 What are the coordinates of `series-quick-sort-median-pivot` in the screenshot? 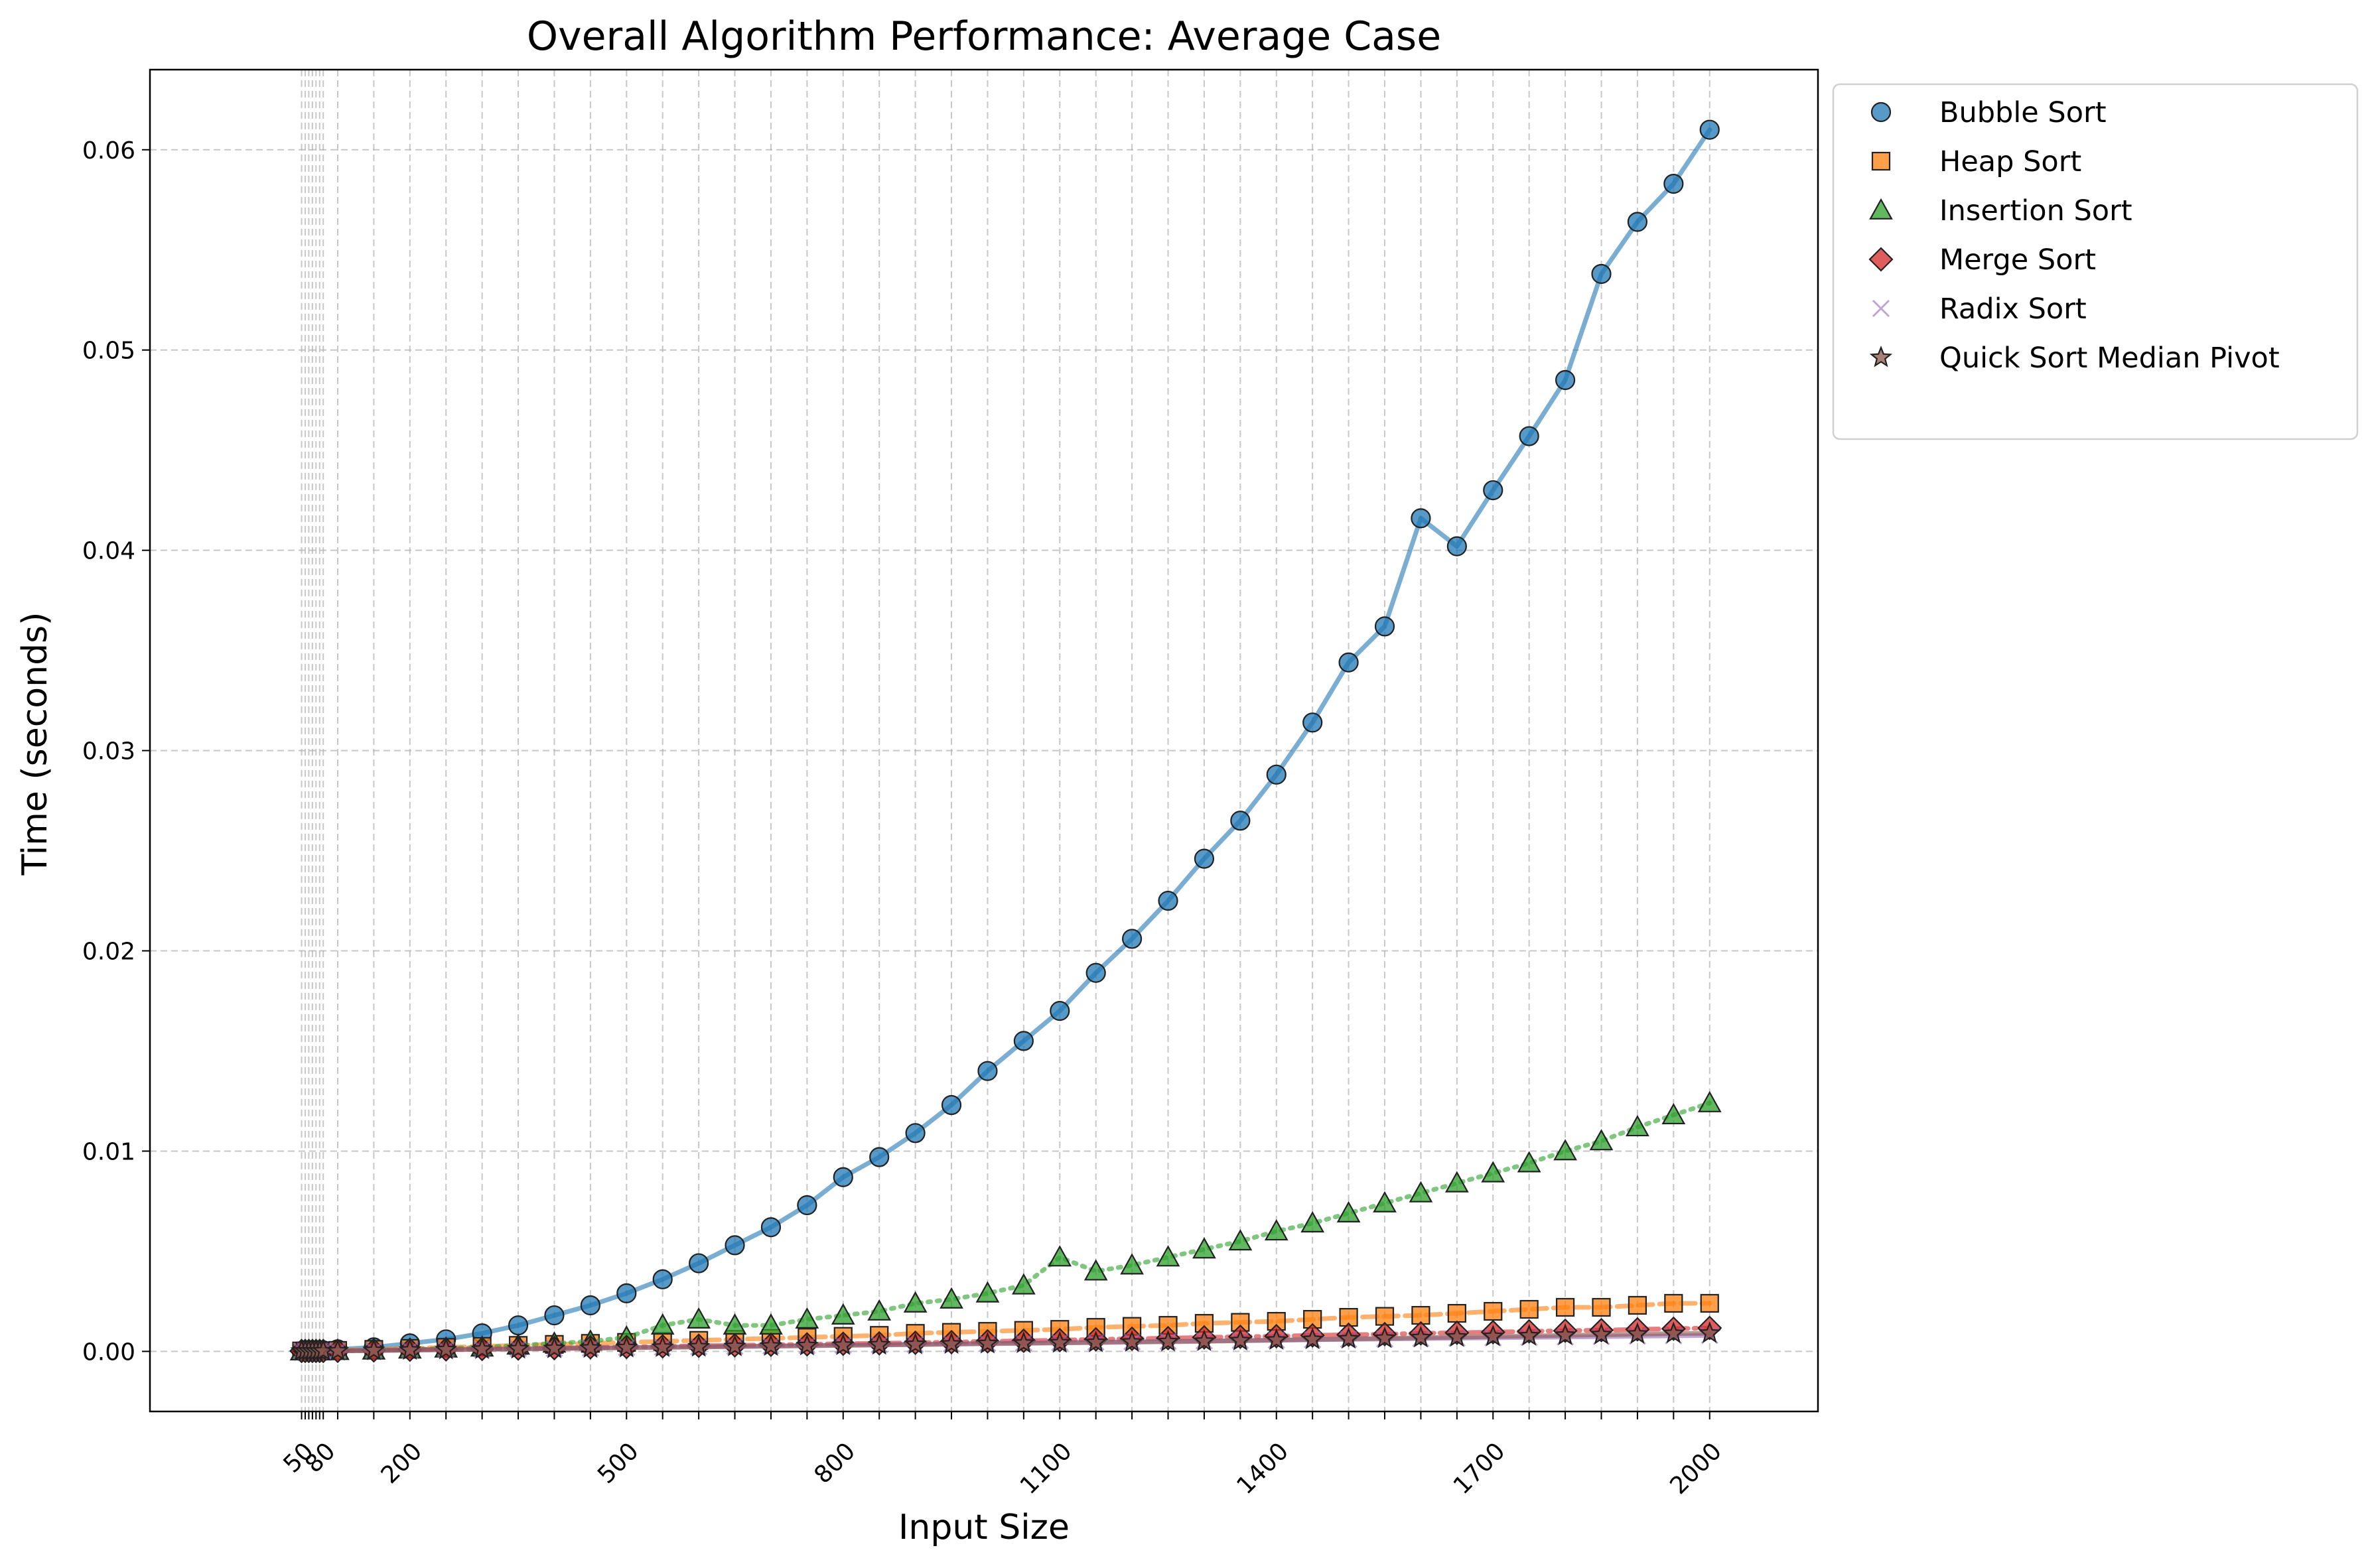 It's located at (1005, 1341).